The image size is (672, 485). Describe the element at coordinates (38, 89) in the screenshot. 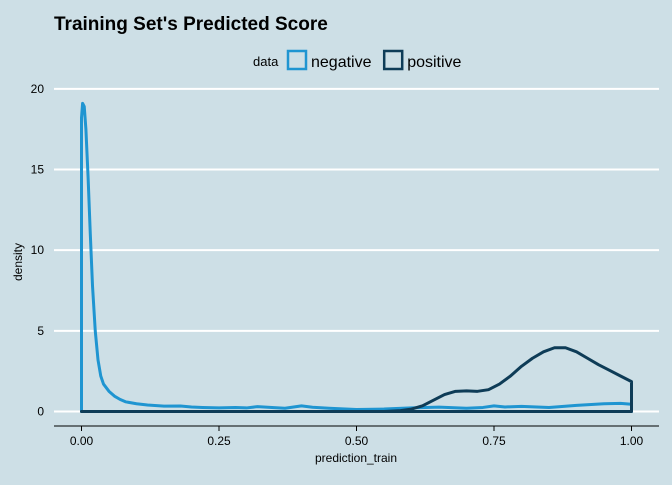

I see `y-tick-label: 20` at that location.